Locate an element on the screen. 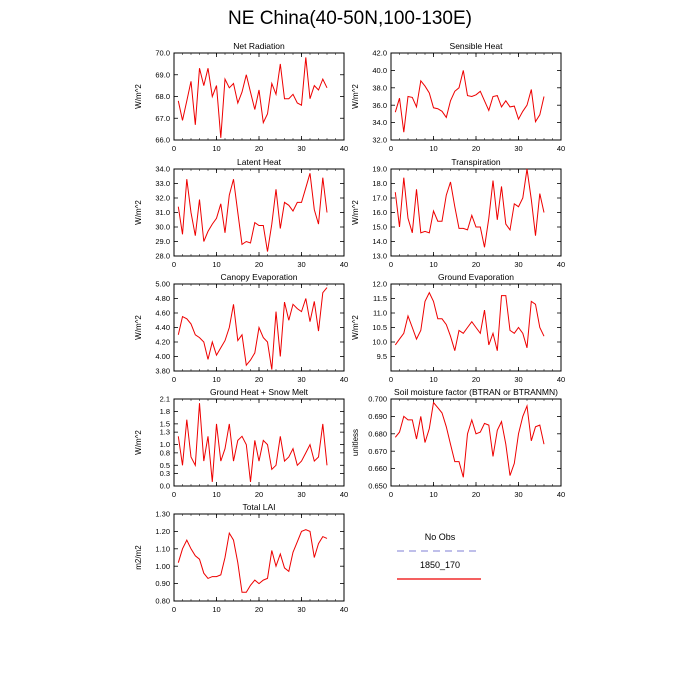 This screenshot has width=700, height=700. y-tick-label: 10.5 is located at coordinates (379, 327).